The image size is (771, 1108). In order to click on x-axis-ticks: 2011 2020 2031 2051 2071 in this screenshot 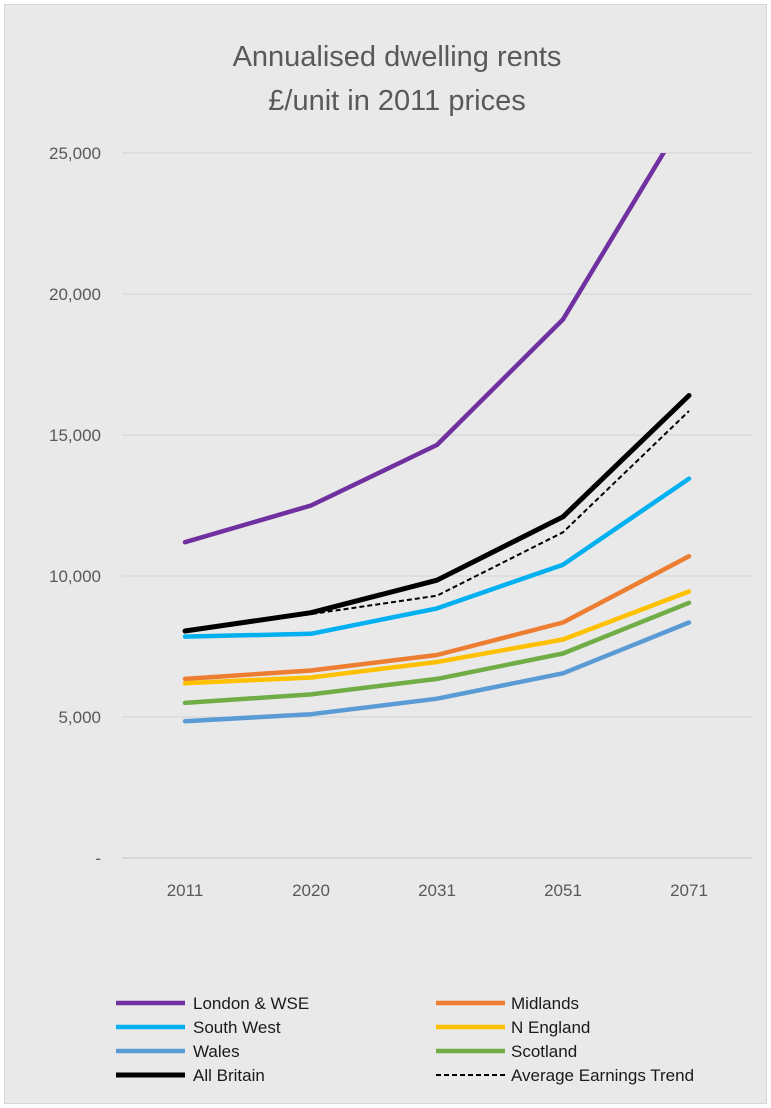, I will do `click(437, 890)`.